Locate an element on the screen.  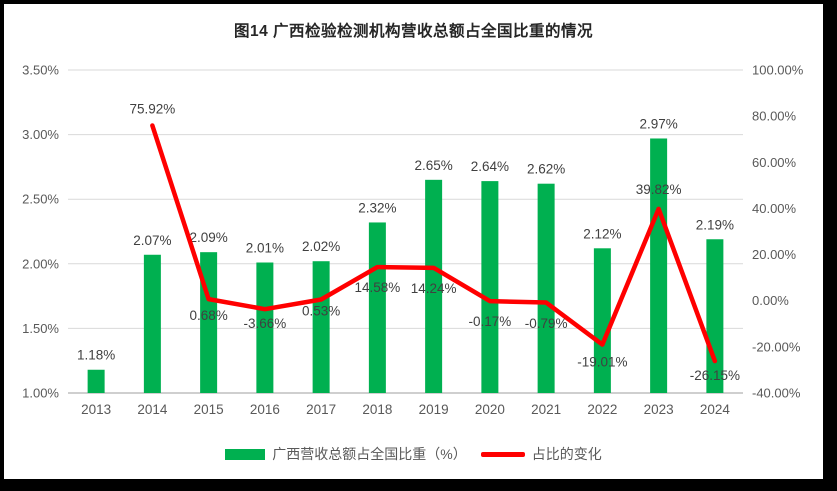
right-axis-tick-label: 40.00% is located at coordinates (774, 208).